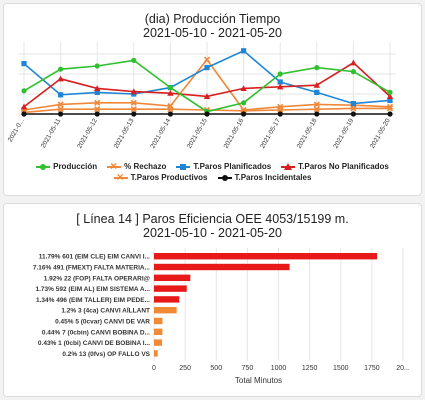  I want to click on x-tick-label: 2021-05-14, so click(160, 133).